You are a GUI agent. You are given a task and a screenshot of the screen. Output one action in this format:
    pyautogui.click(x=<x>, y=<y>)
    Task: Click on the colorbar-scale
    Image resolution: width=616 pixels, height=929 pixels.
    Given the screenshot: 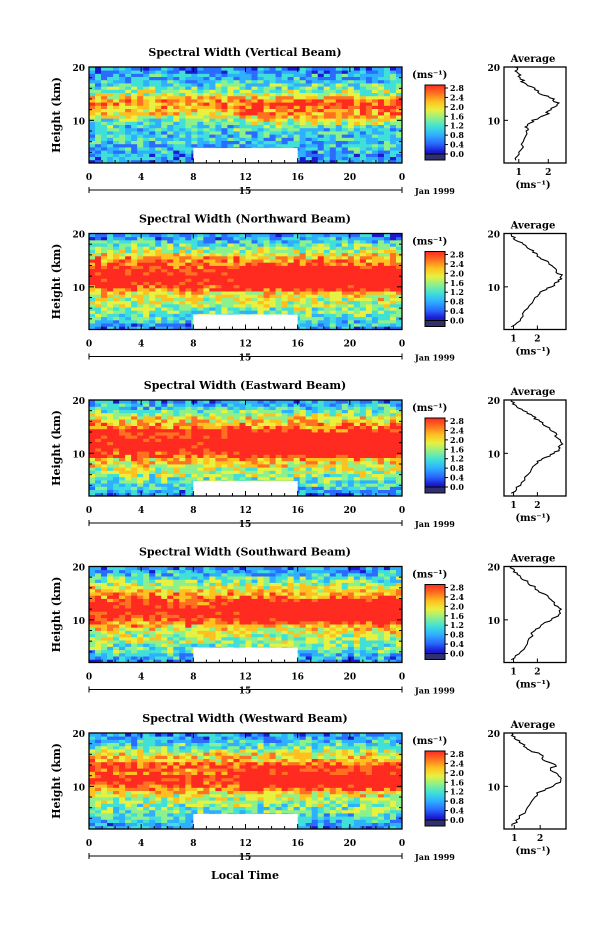 What is the action you would take?
    pyautogui.click(x=435, y=289)
    